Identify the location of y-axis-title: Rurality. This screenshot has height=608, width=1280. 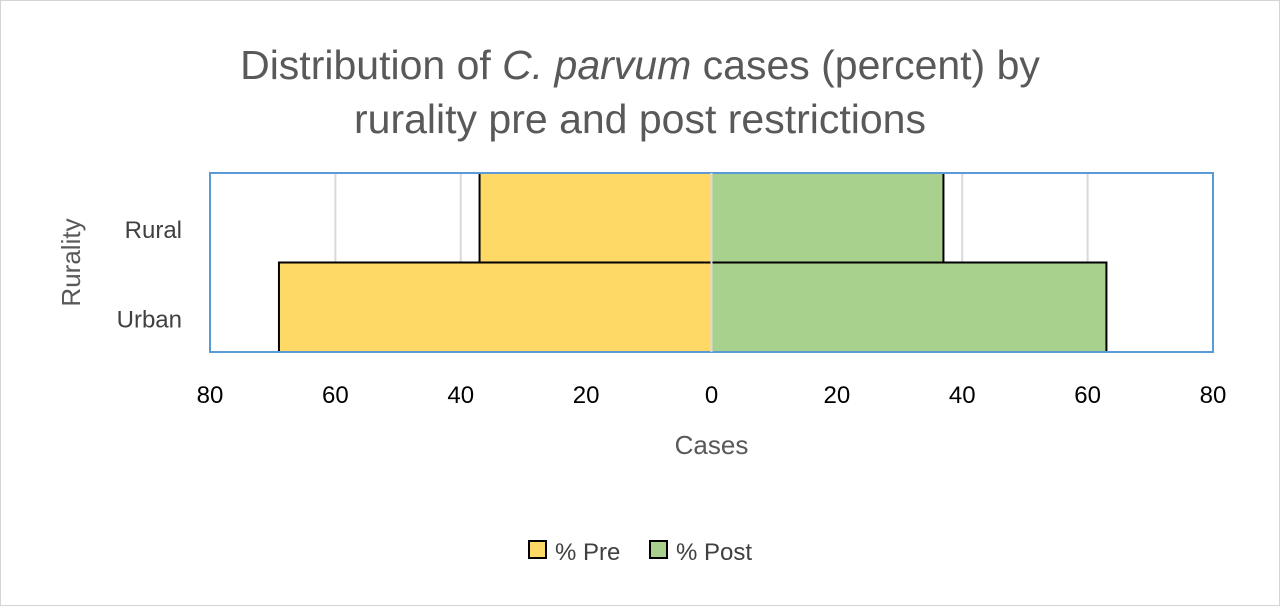
(71, 262).